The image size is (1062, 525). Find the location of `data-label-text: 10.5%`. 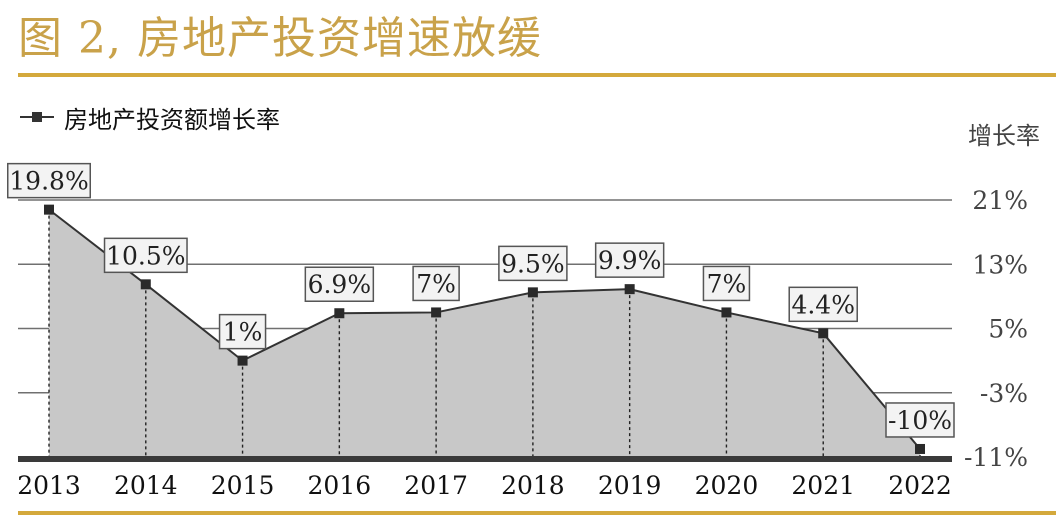

data-label-text: 10.5% is located at coordinates (145, 255).